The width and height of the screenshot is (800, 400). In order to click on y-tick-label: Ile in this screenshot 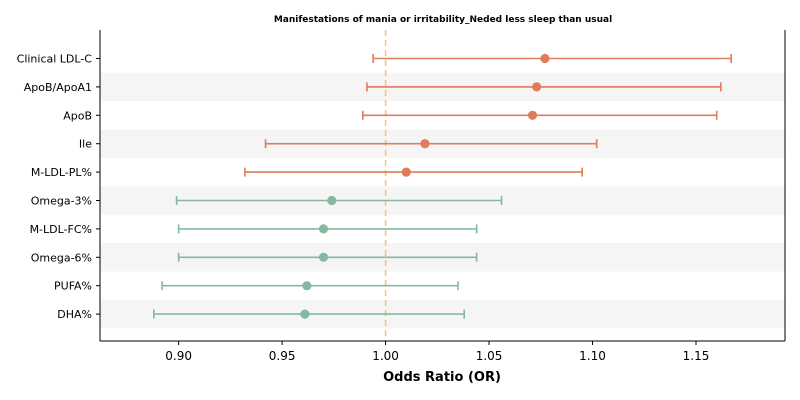, I will do `click(85, 144)`.